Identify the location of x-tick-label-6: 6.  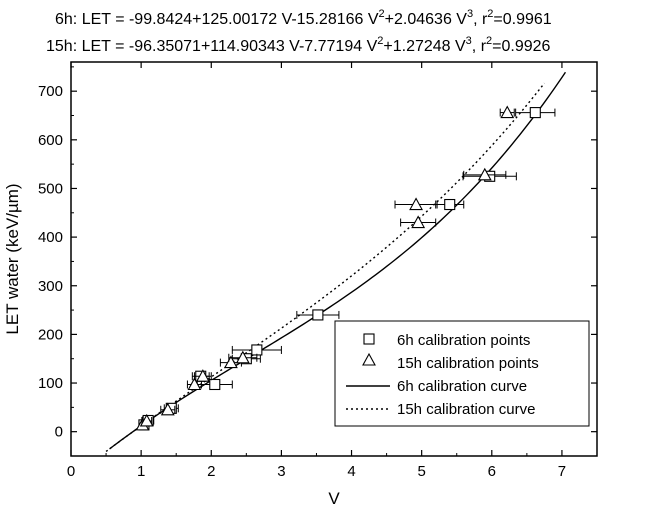
(492, 471).